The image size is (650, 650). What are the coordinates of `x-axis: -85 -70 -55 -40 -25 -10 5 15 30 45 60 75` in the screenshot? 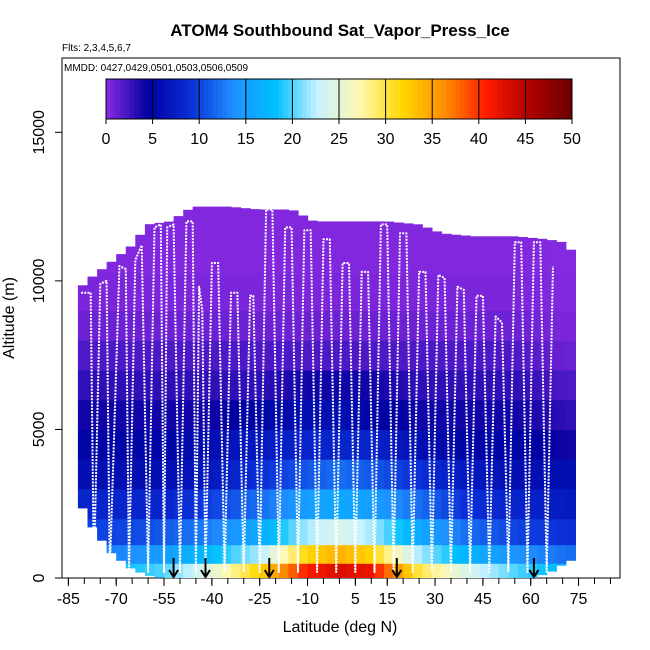 It's located at (334, 593).